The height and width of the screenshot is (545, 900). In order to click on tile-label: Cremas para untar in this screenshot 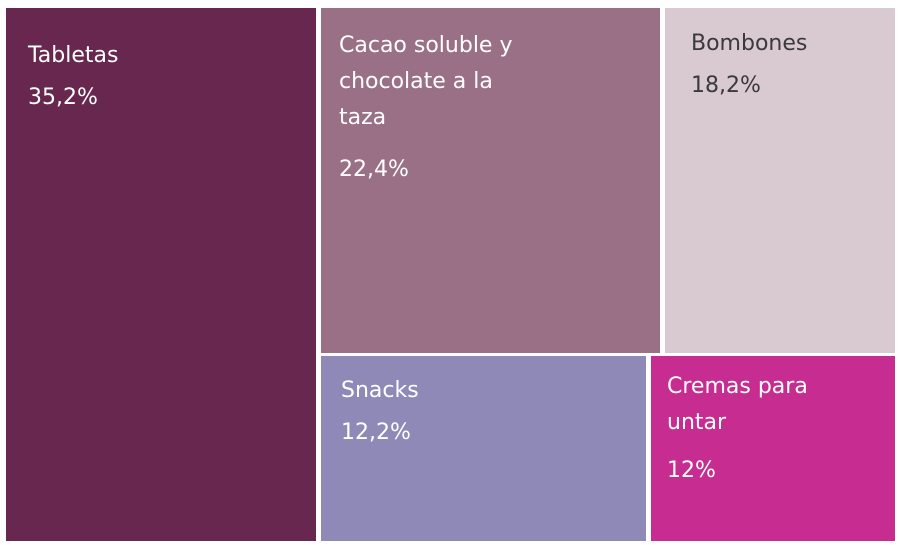, I will do `click(737, 404)`.